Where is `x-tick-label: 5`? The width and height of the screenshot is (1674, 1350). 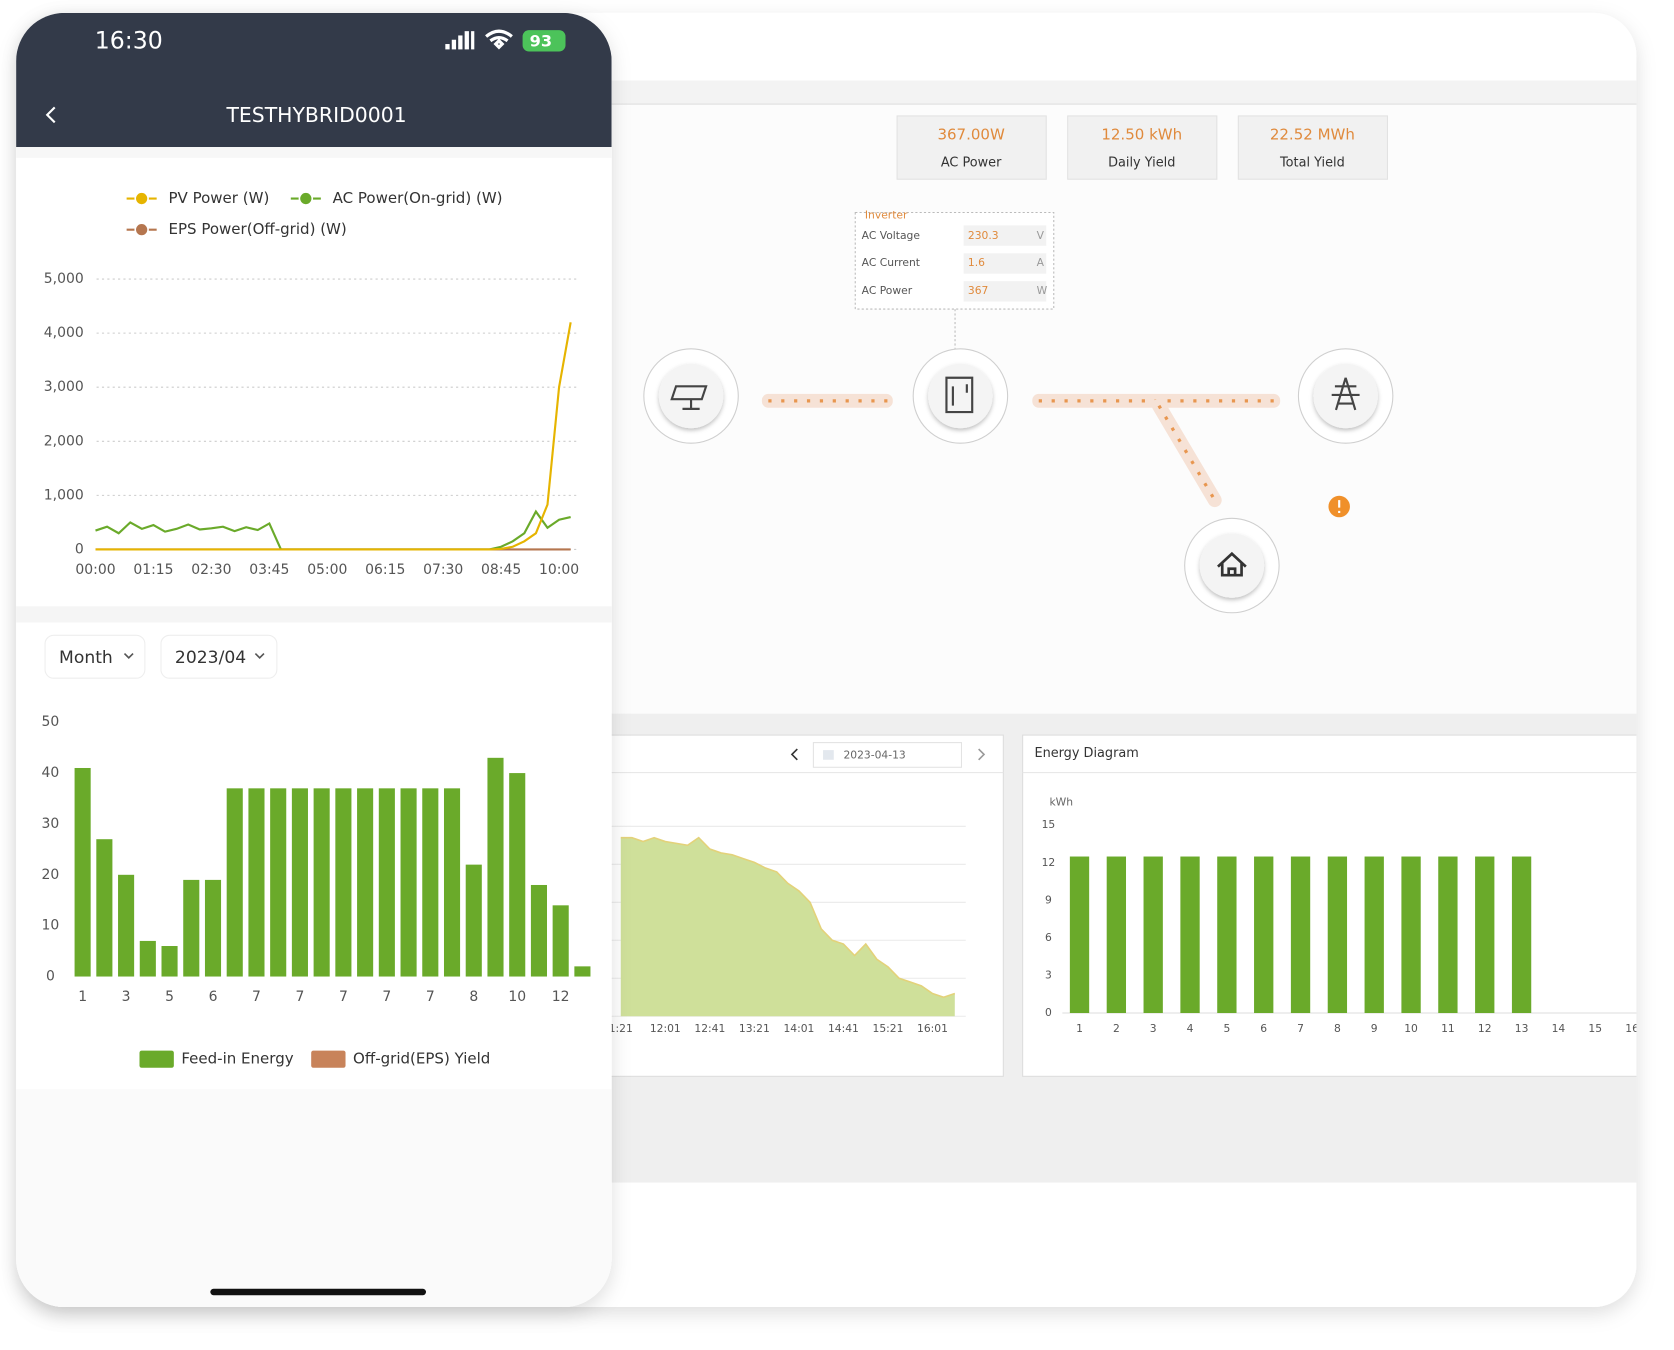 x-tick-label: 5 is located at coordinates (1226, 1028).